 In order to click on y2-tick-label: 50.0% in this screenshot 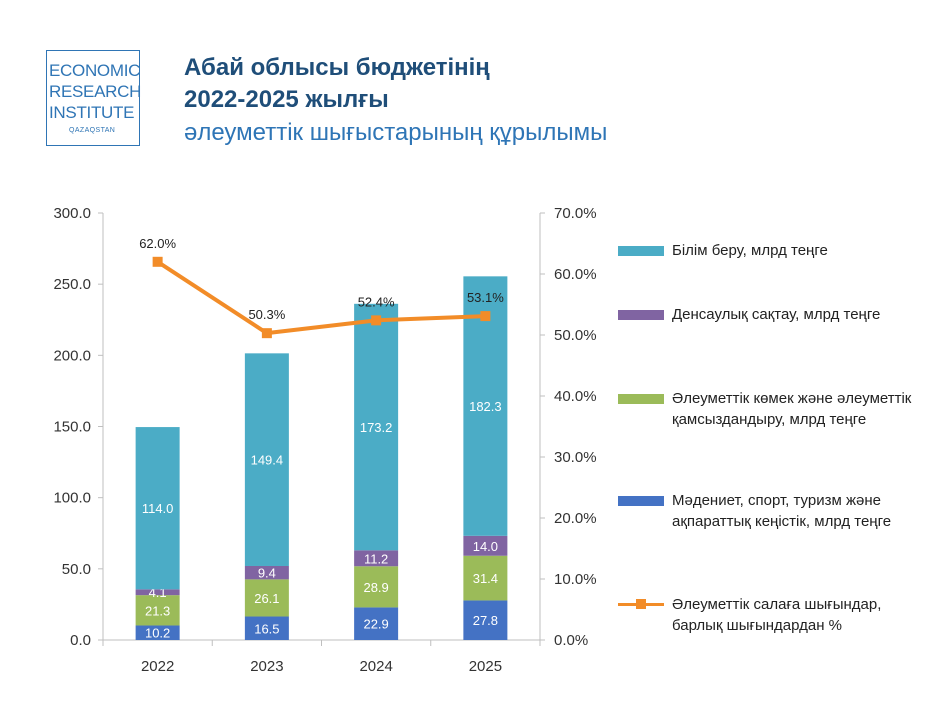, I will do `click(575, 335)`.